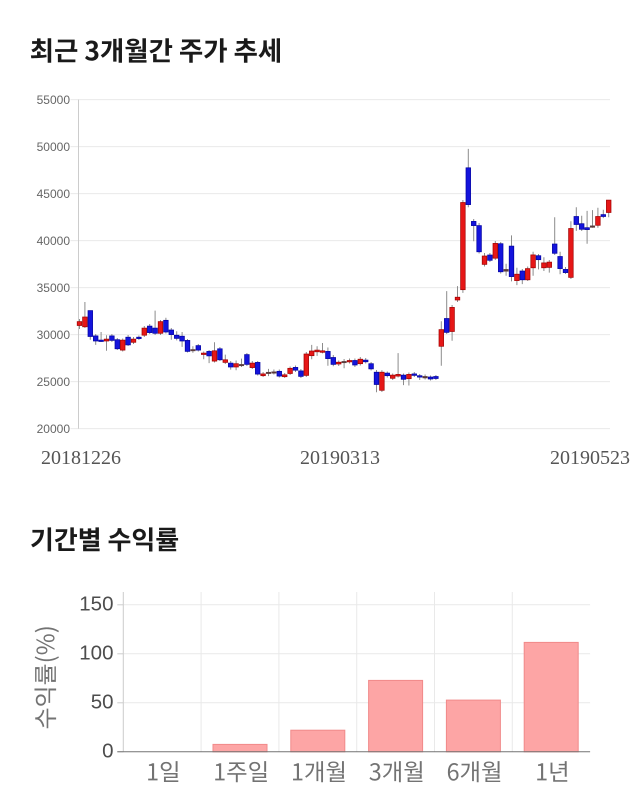 The image size is (640, 810). Describe the element at coordinates (81, 458) in the screenshot. I see `svg-text: 20181226` at that location.